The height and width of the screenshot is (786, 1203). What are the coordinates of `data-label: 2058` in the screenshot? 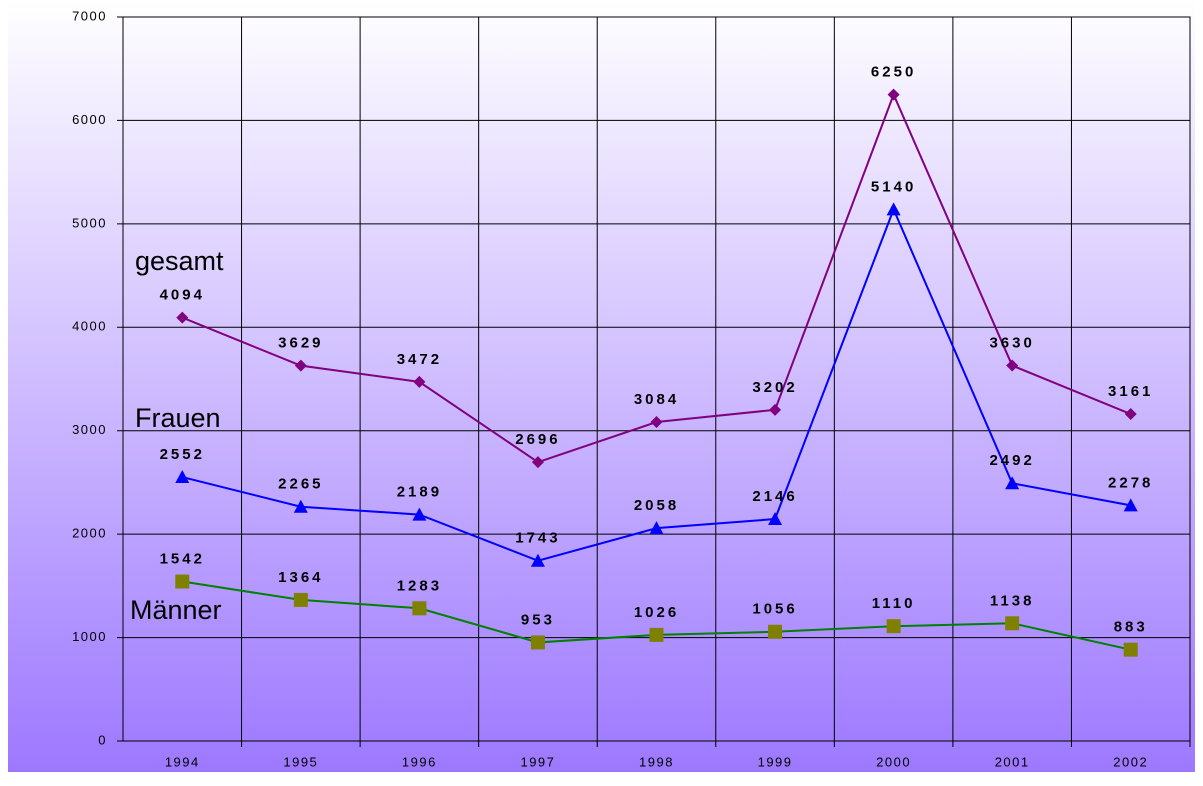 It's located at (656, 505).